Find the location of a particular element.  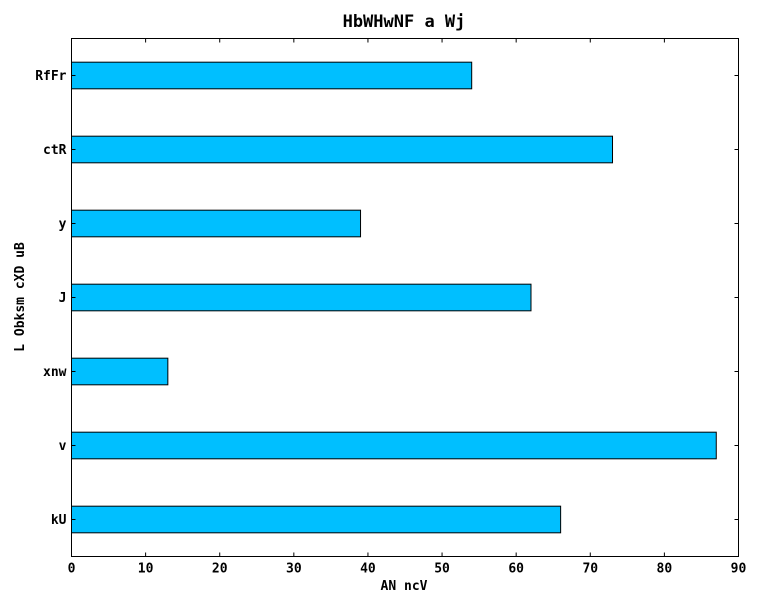

x-tick-label: 80 is located at coordinates (665, 569).